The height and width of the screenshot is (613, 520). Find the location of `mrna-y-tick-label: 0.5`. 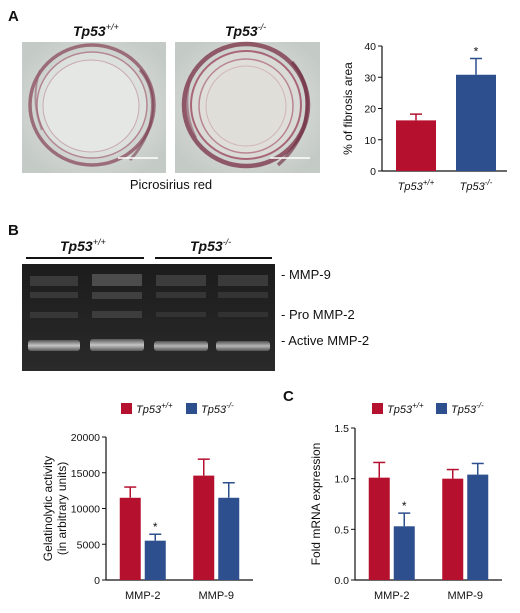

mrna-y-tick-label: 0.5 is located at coordinates (341, 530).